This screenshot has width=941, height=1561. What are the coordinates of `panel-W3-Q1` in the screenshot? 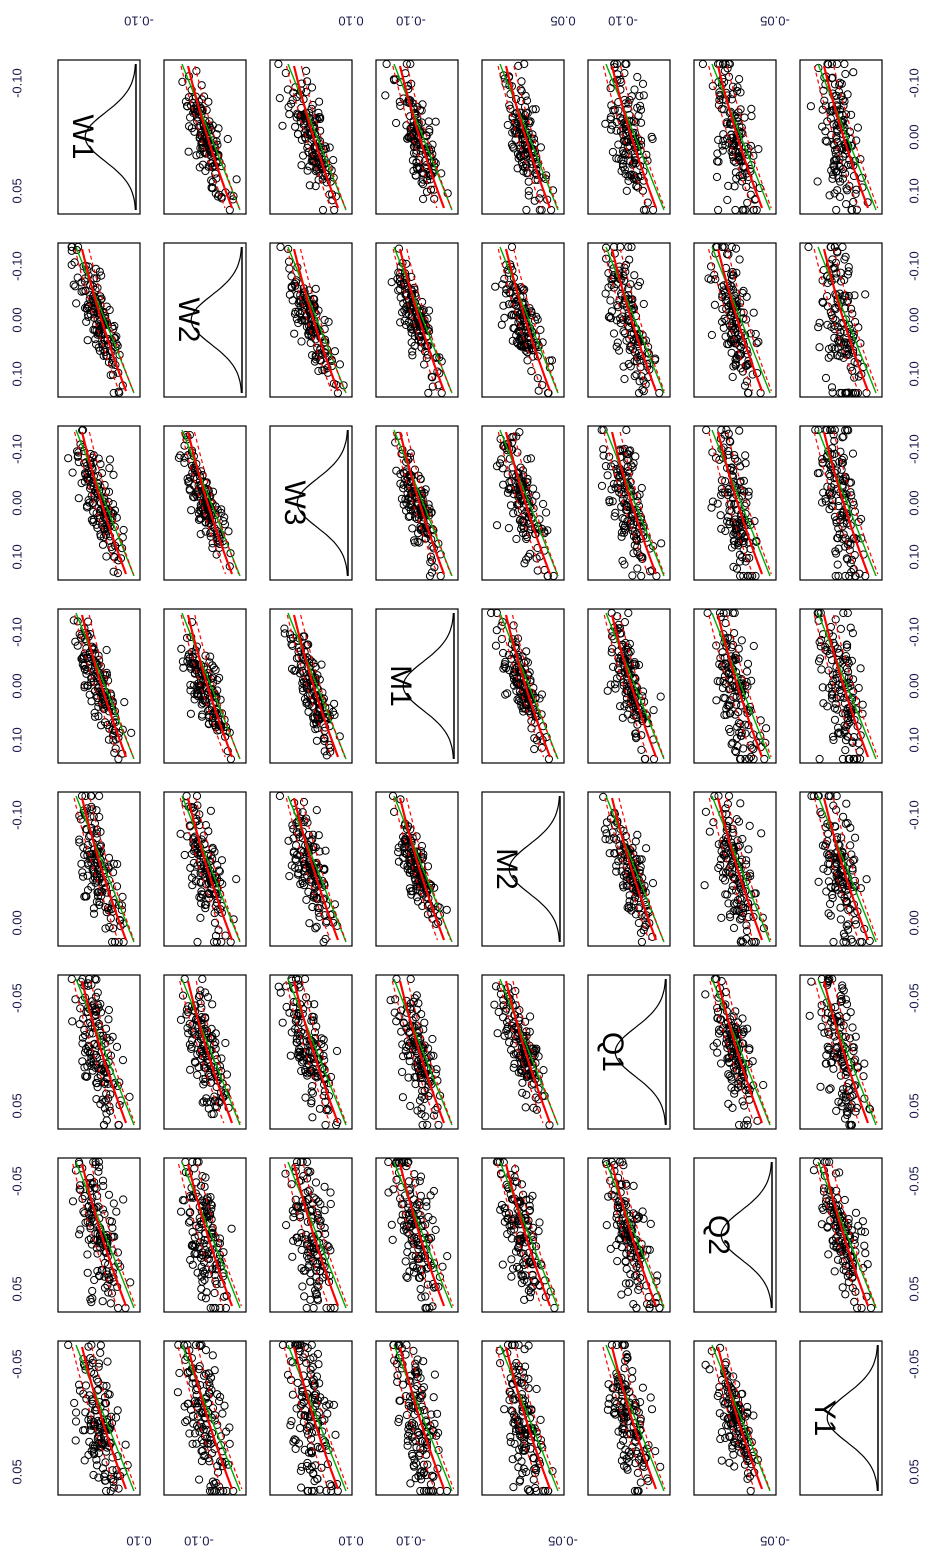 It's located at (629, 503).